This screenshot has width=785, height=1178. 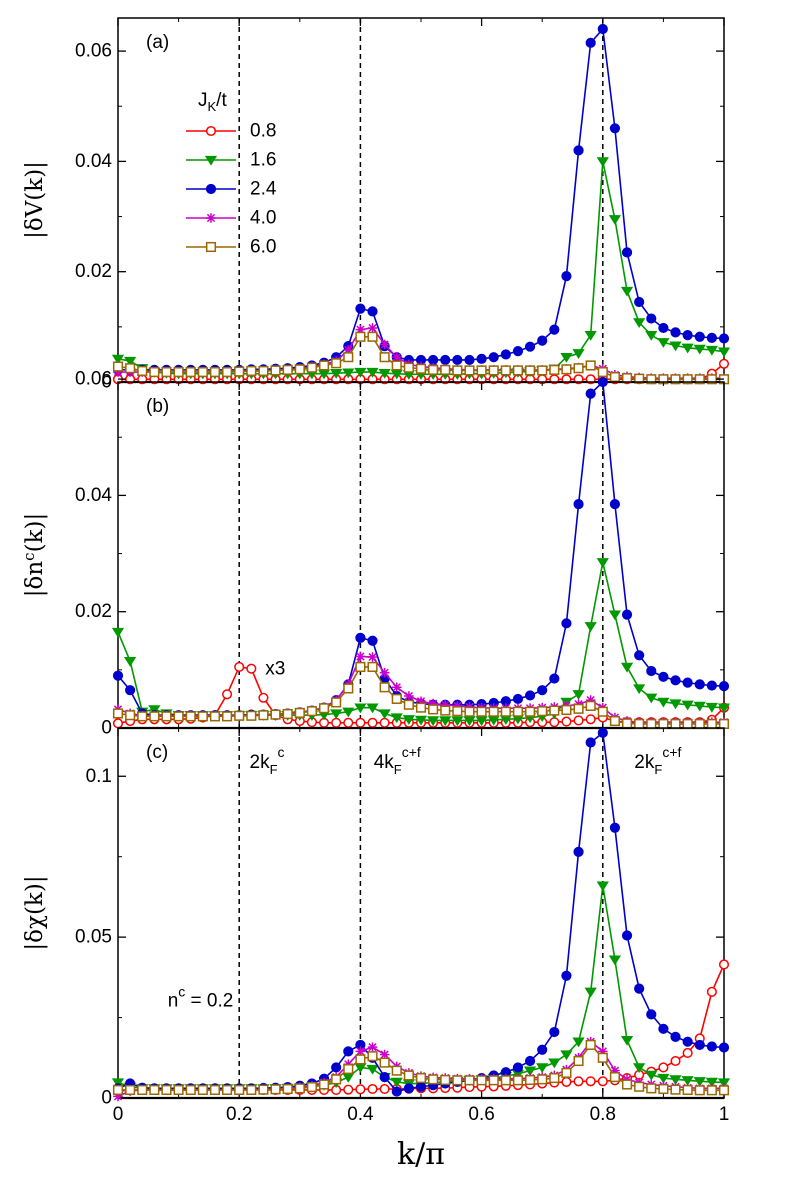 What do you see at coordinates (221, 100) in the screenshot?
I see `legend-title-tail: /t` at bounding box center [221, 100].